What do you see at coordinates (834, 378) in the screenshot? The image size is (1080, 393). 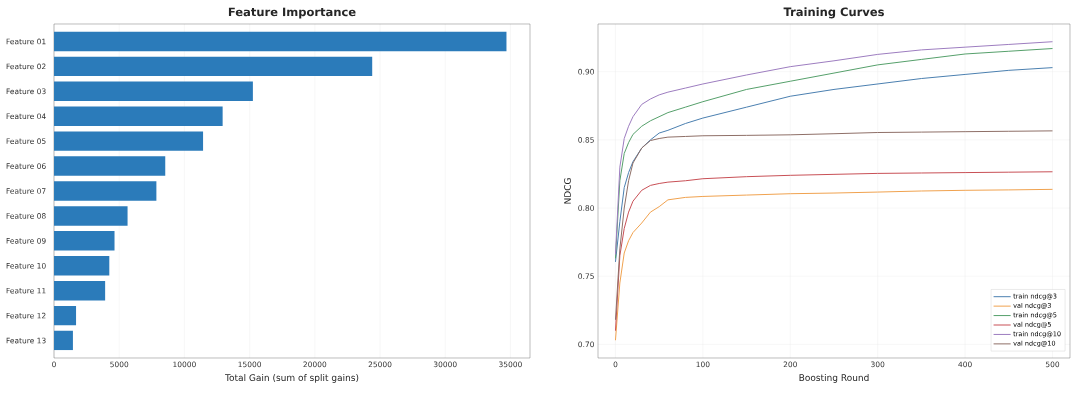 I see `x-axis-title: Boosting Round` at bounding box center [834, 378].